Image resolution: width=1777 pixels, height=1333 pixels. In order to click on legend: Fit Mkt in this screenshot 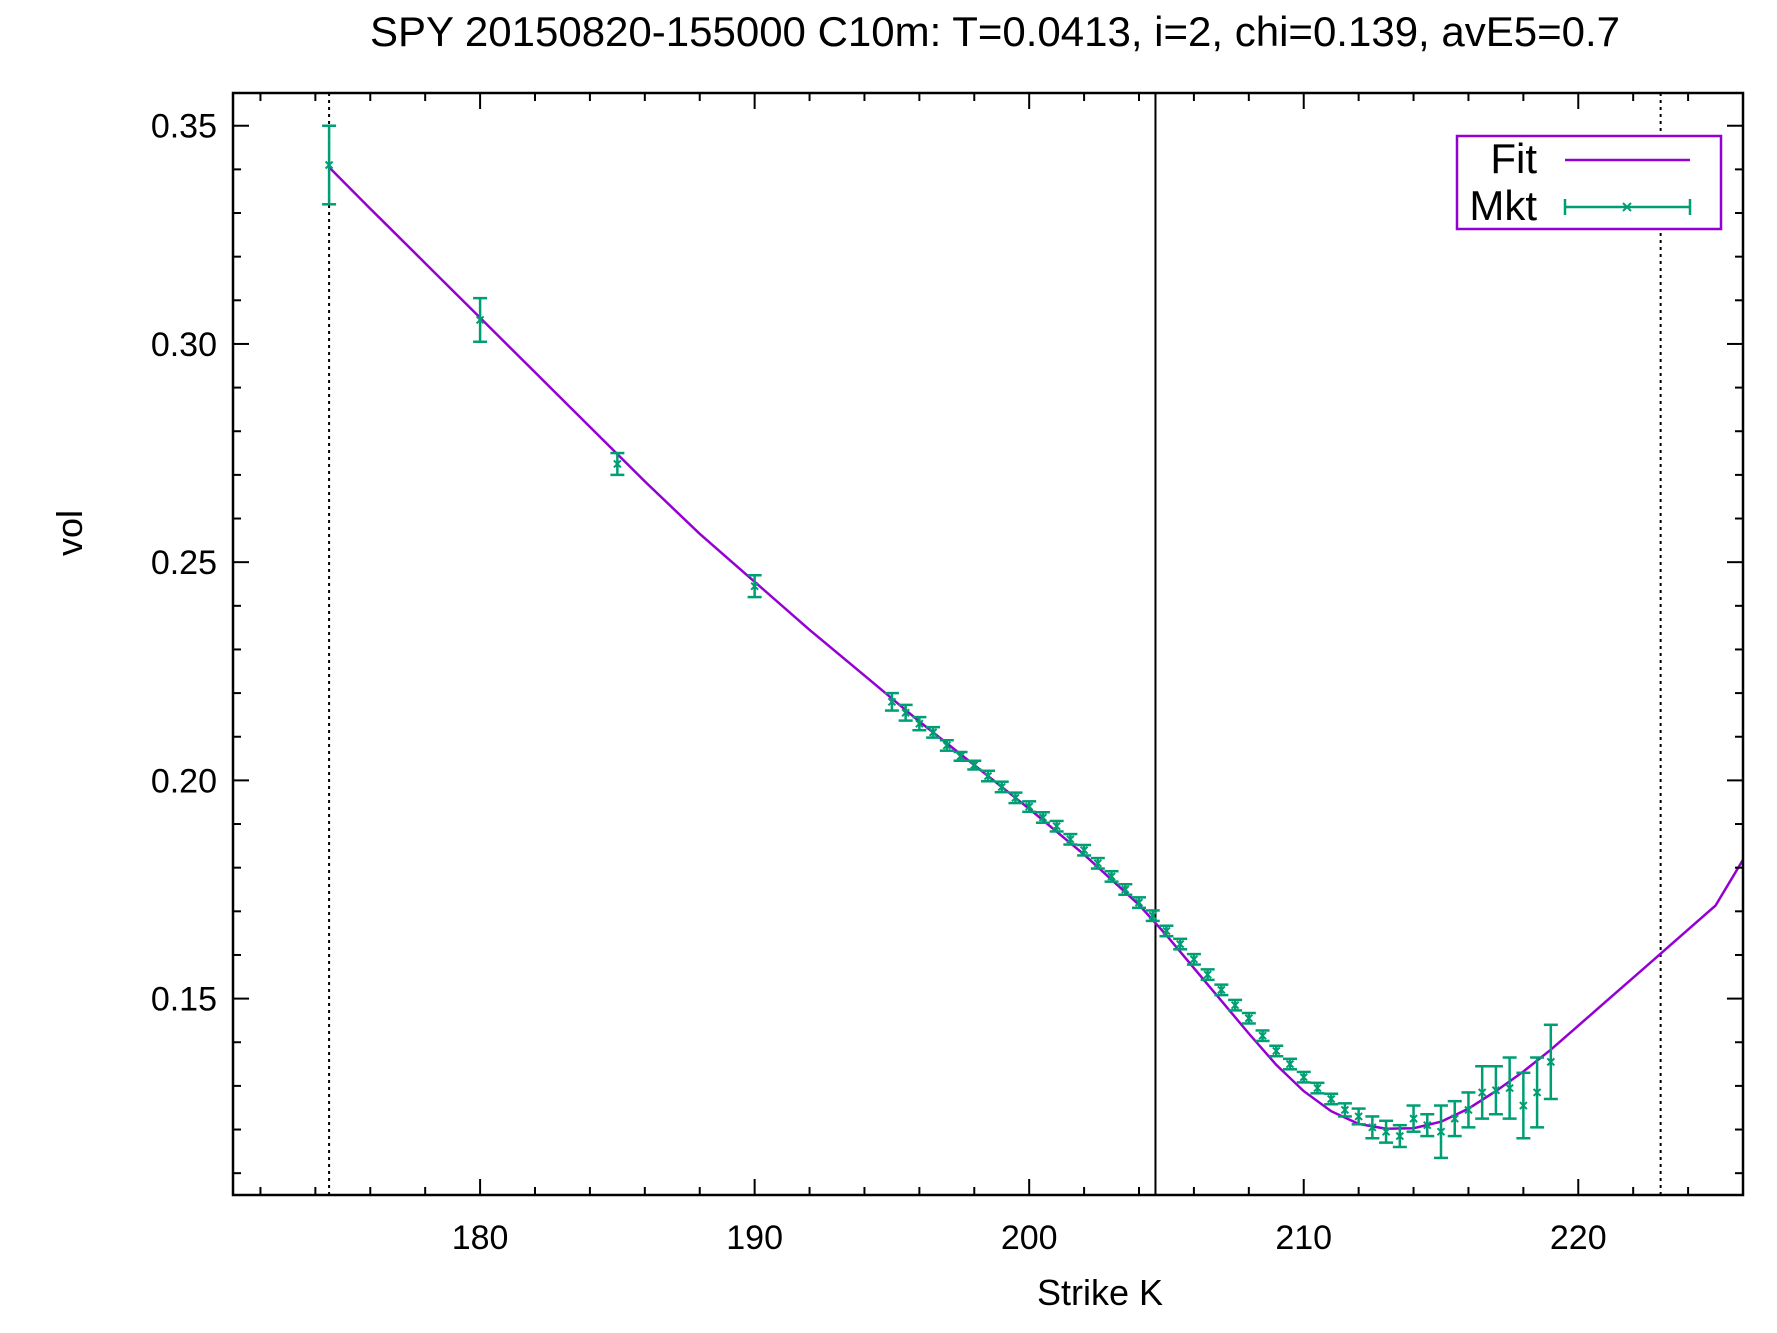, I will do `click(1589, 182)`.